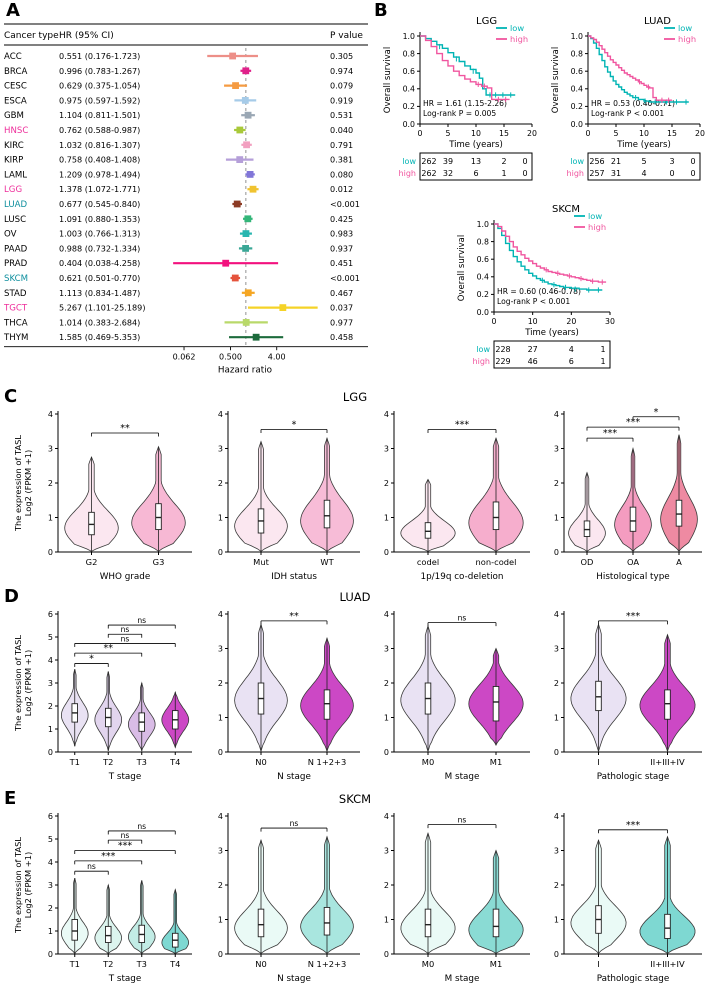 The image size is (710, 991). I want to click on svg-text: Time (years), so click(643, 145).